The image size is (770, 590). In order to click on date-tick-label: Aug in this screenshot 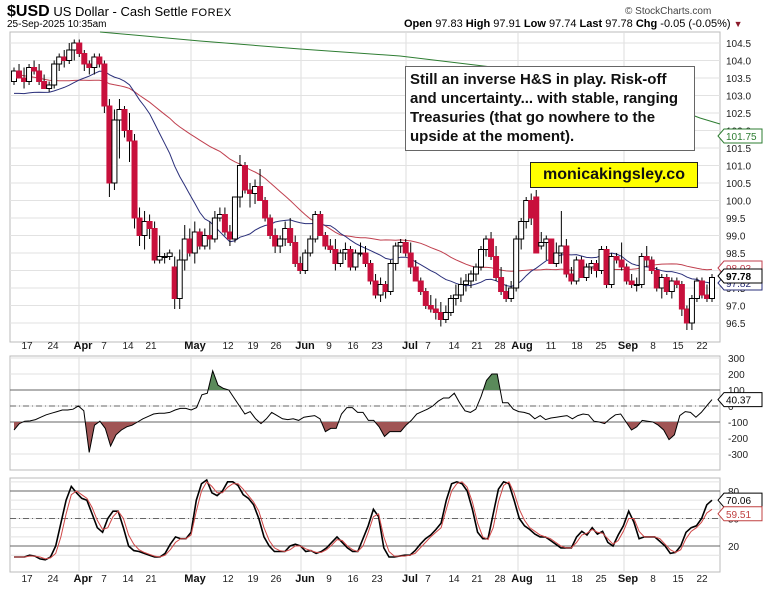, I will do `click(521, 579)`.